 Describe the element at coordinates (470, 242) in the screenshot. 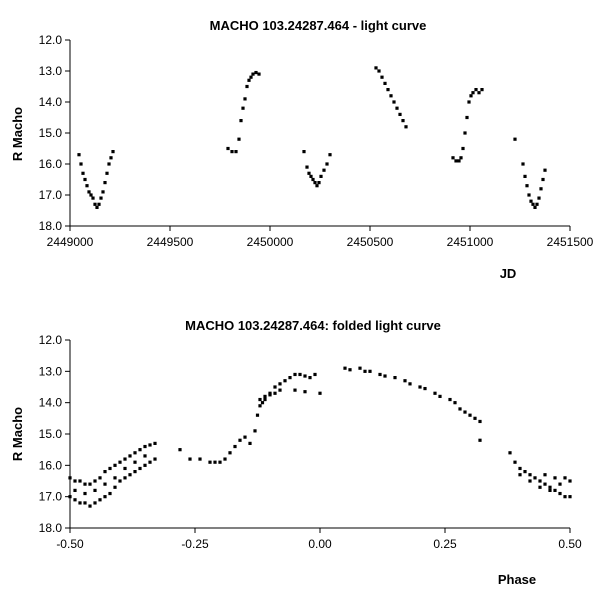

I see `light-curve-x-tick-label: 2451000` at that location.